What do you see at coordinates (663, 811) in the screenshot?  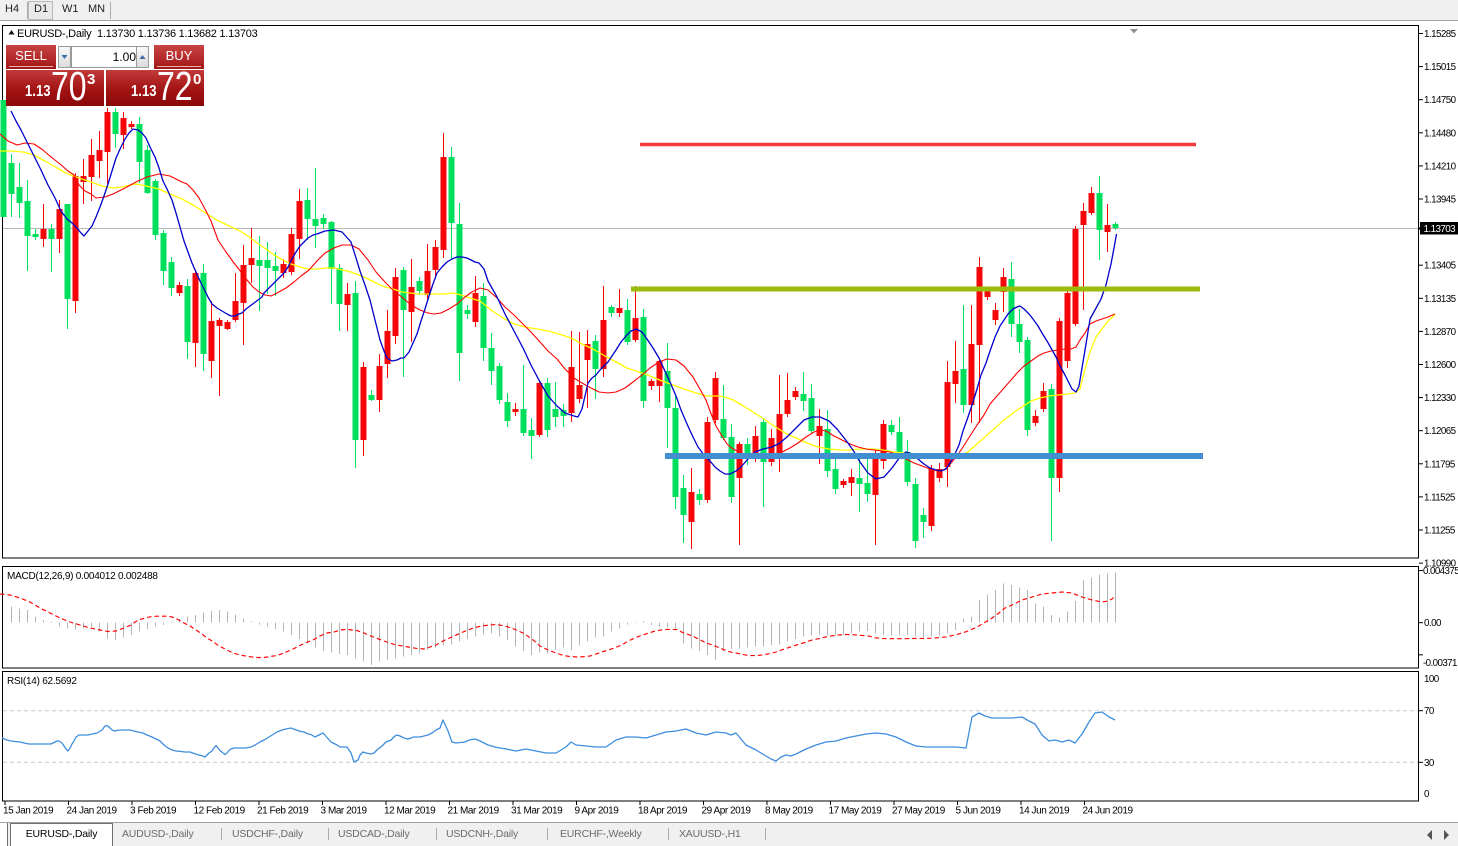 I see `svg-text: 18 Apr 2019` at bounding box center [663, 811].